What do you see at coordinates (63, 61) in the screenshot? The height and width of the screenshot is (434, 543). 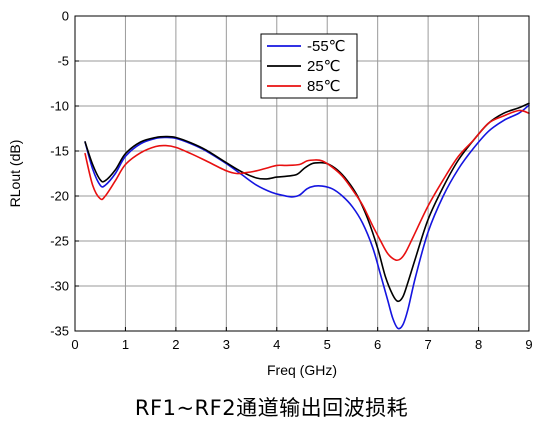 I see `y-tick-label: -5` at bounding box center [63, 61].